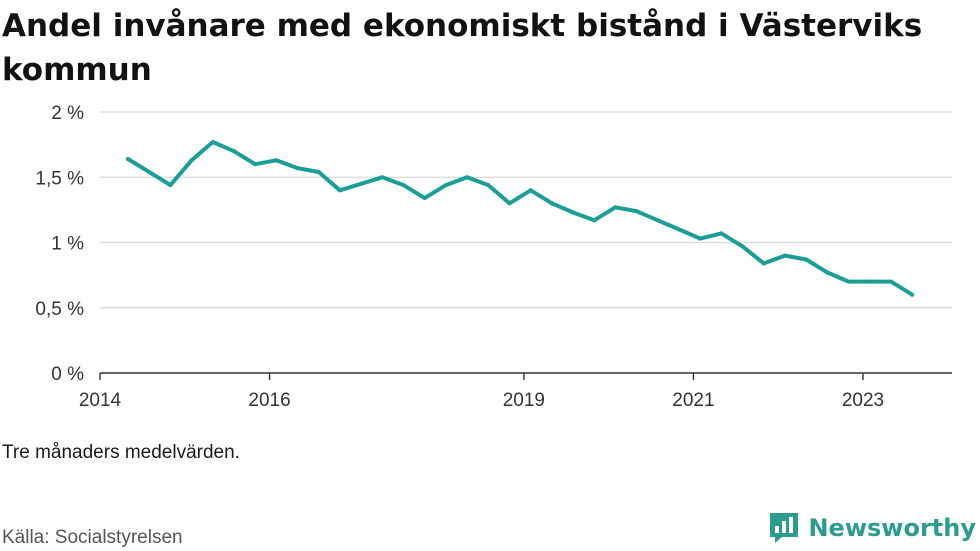  Describe the element at coordinates (121, 452) in the screenshot. I see `chart-note: Tre månaders medelvärden.` at that location.